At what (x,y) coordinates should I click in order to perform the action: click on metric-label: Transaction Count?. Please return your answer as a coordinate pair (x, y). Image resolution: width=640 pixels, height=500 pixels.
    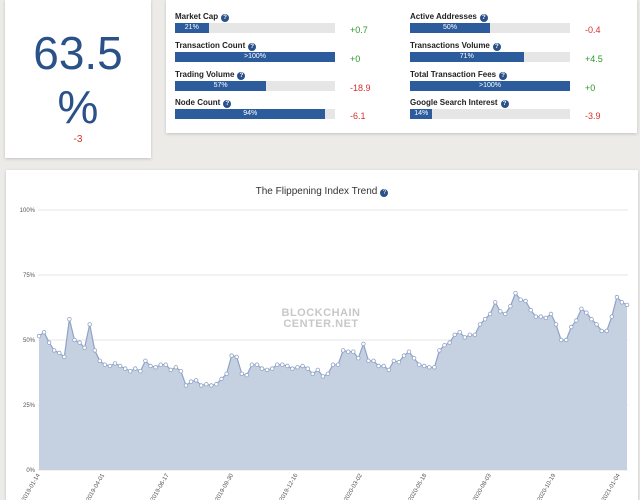
    Looking at the image, I should click on (216, 46).